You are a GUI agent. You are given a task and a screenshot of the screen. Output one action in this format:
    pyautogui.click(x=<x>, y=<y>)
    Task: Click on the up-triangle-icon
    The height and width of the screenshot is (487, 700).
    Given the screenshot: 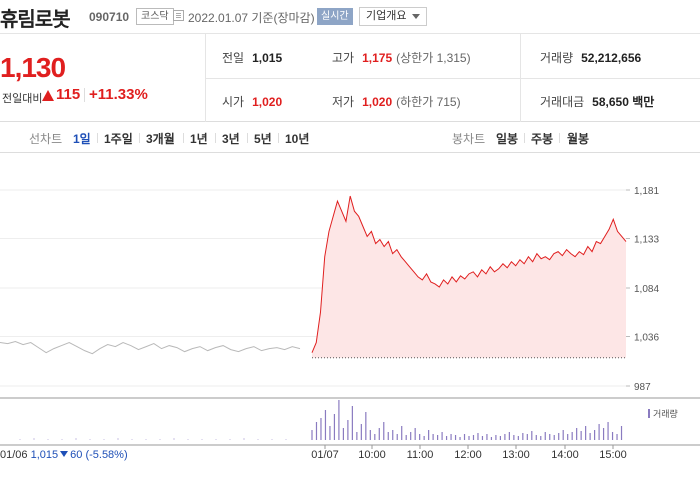 What is the action you would take?
    pyautogui.click(x=48, y=95)
    